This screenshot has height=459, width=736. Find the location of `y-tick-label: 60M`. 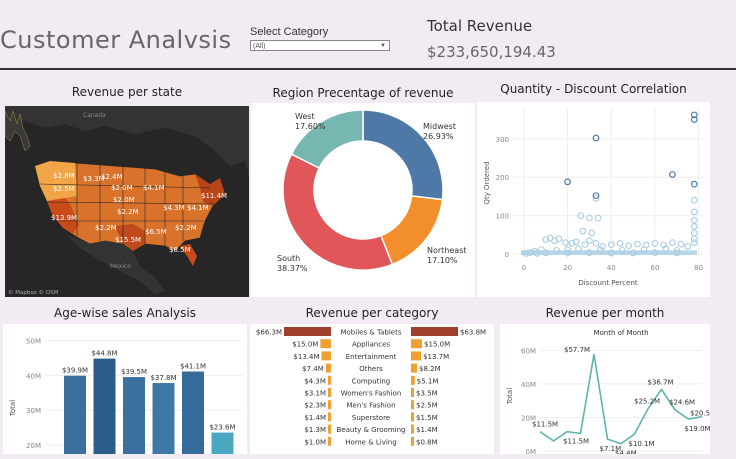

y-tick-label: 60M is located at coordinates (528, 351).